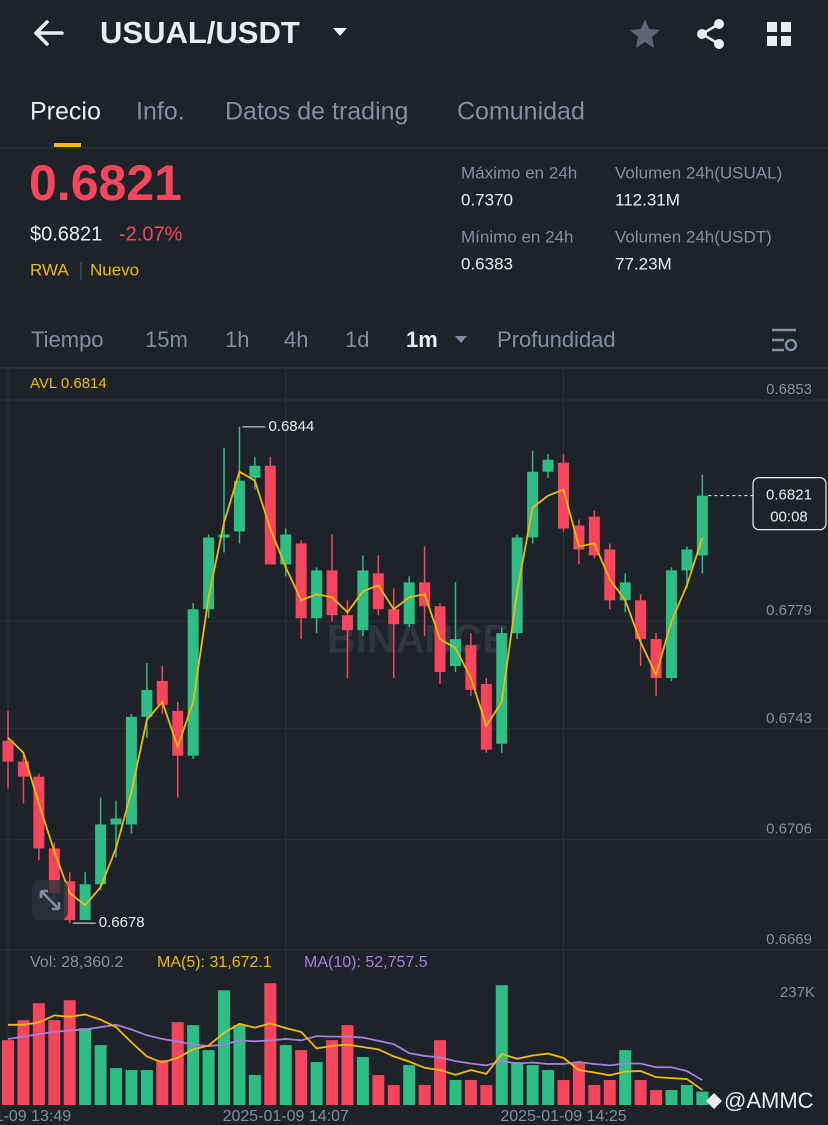 The width and height of the screenshot is (828, 1125). I want to click on tab-active: Precio, so click(65, 112).